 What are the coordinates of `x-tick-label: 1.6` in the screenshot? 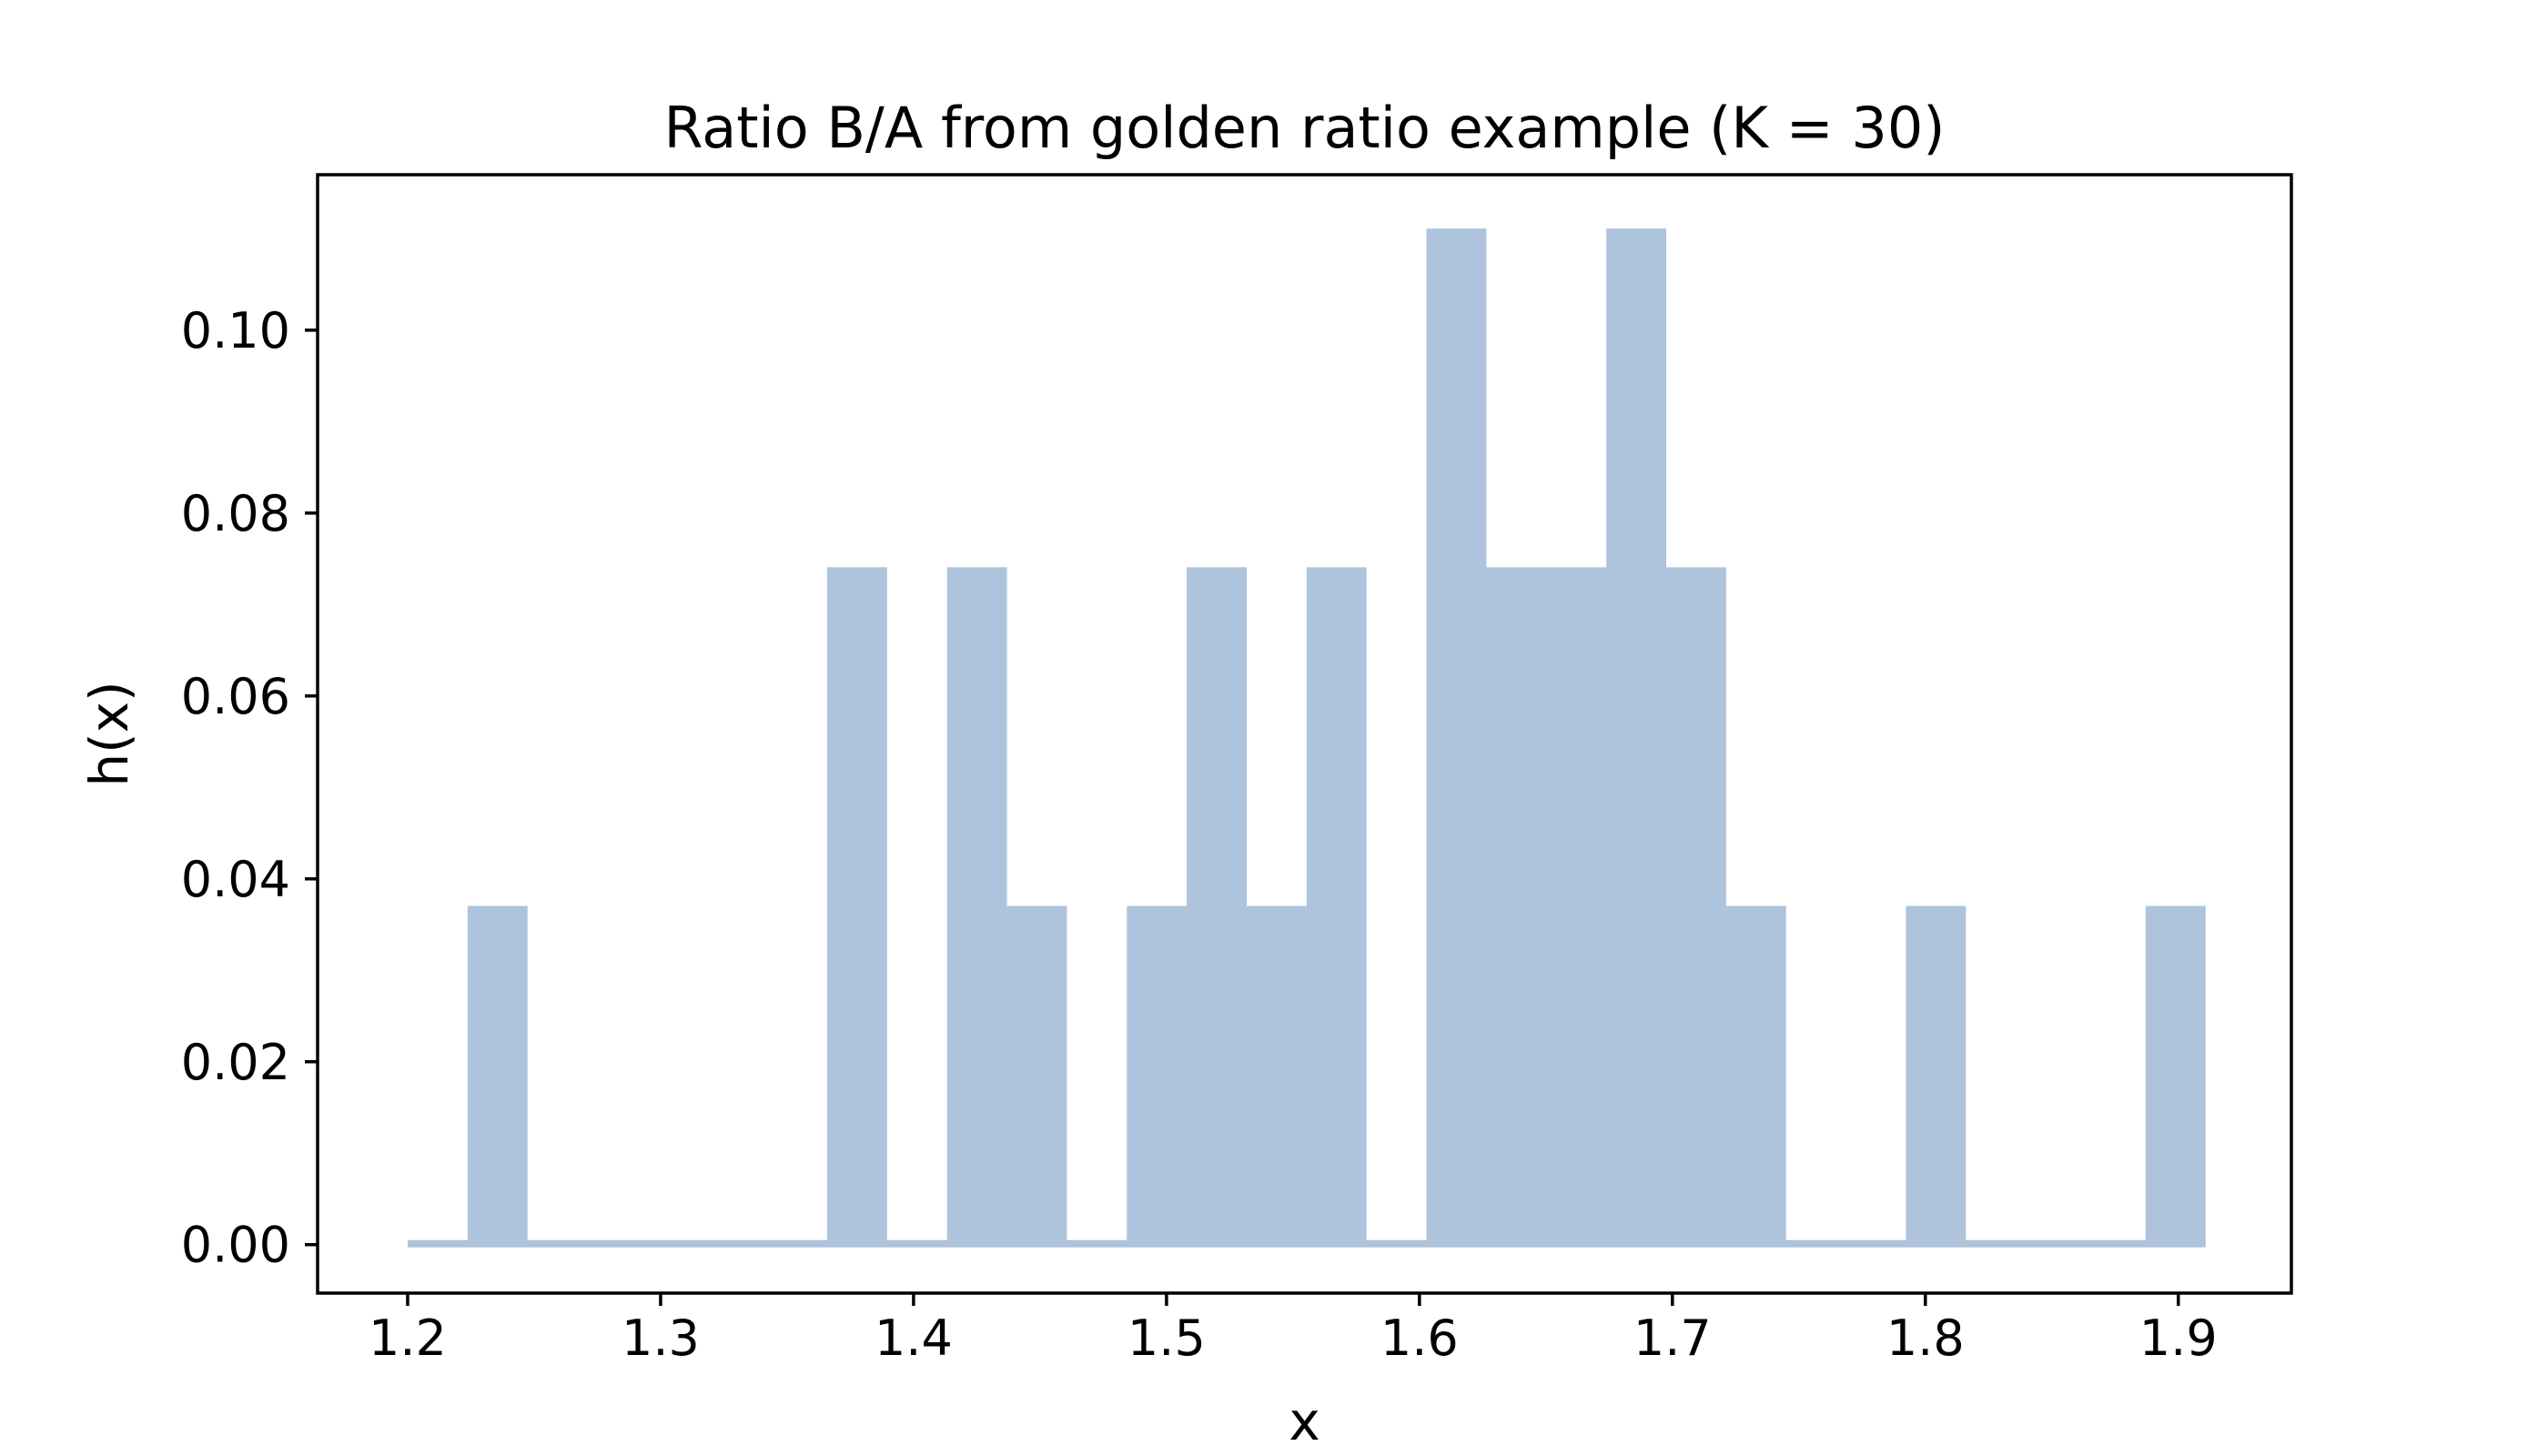 It's located at (1420, 1338).